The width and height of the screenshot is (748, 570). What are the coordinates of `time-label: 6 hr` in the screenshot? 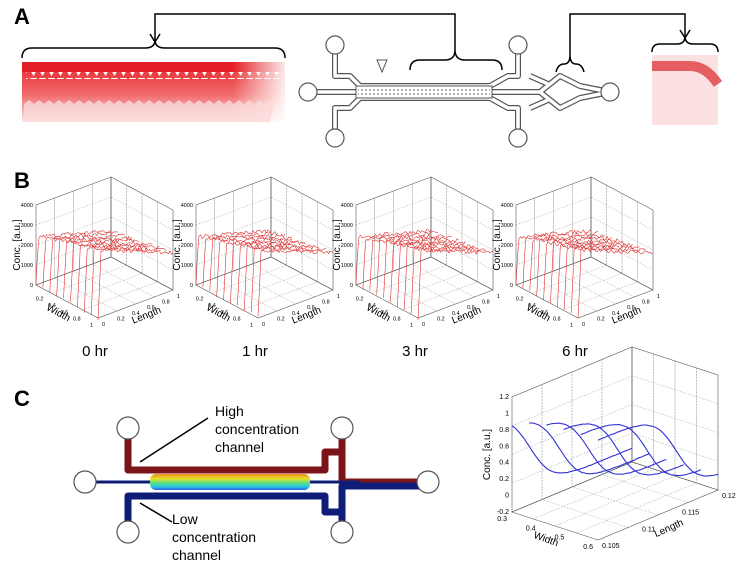 It's located at (575, 351).